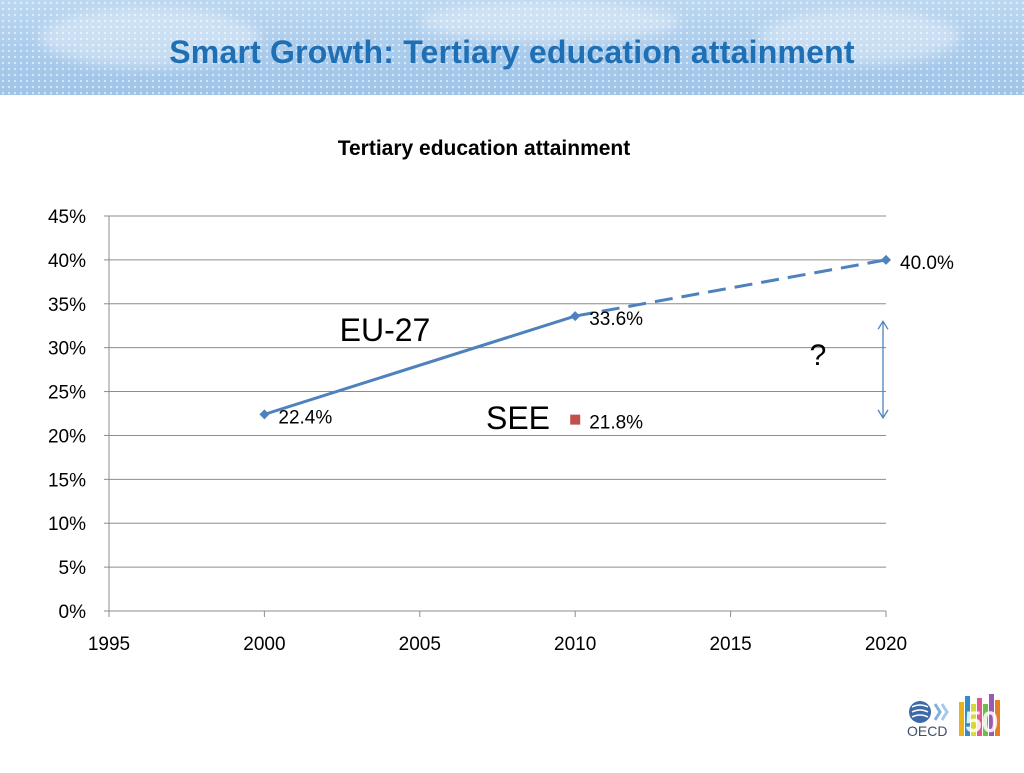 The height and width of the screenshot is (773, 1024). What do you see at coordinates (730, 644) in the screenshot?
I see `x-tick-label: 2015` at bounding box center [730, 644].